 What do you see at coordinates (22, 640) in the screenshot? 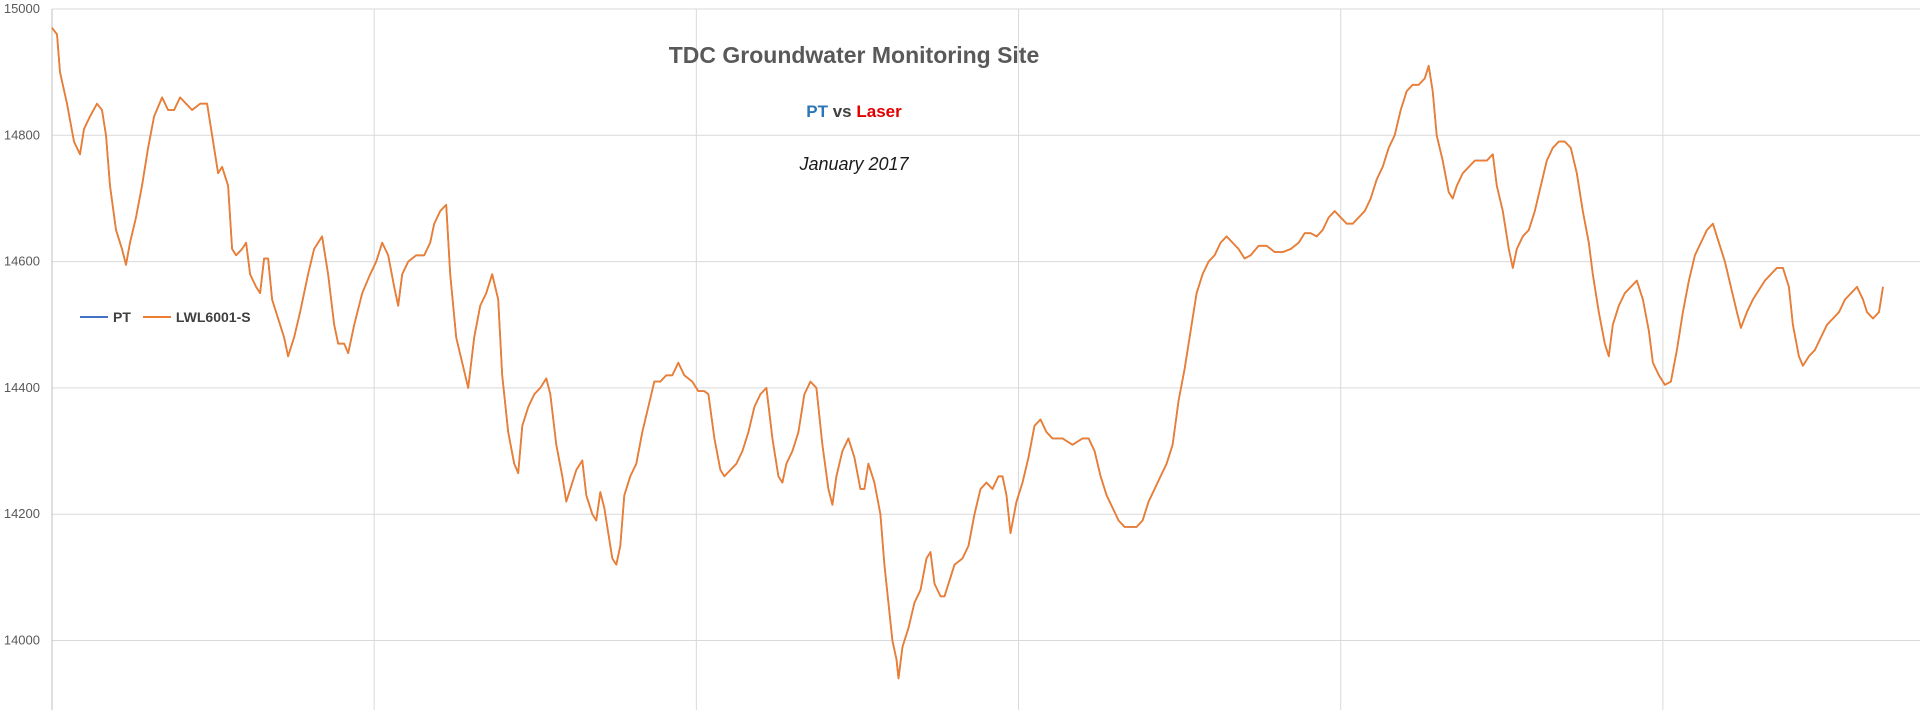
I see `y-tick-label-14000: 14000` at bounding box center [22, 640].